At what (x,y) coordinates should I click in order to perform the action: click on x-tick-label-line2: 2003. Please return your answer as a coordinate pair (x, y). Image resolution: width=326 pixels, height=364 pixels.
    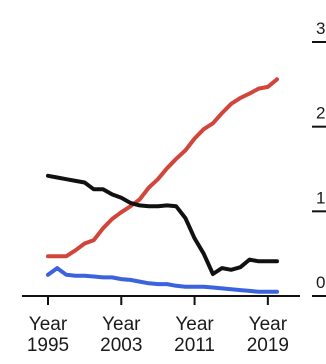
    Looking at the image, I should click on (121, 345).